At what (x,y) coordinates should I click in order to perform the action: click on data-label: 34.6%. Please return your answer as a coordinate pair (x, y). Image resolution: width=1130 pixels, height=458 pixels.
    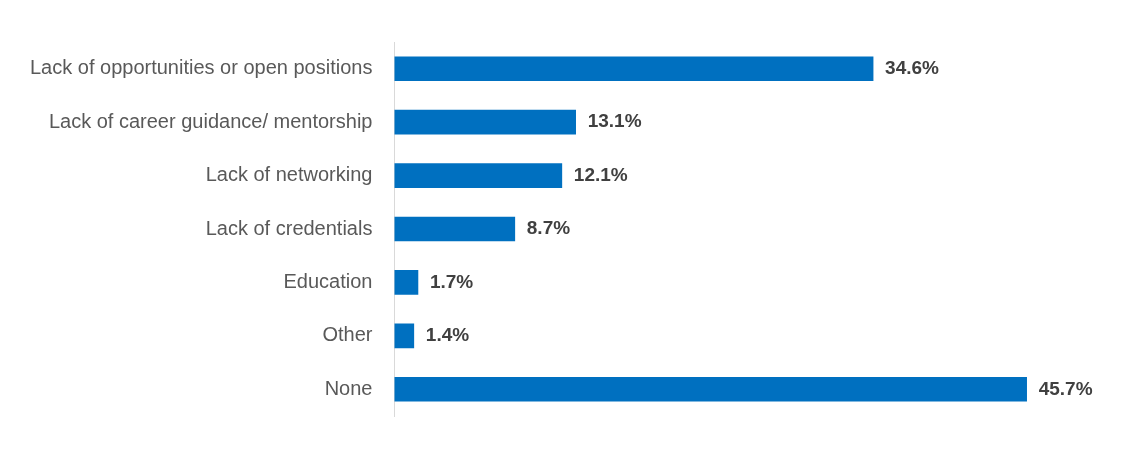
    Looking at the image, I should click on (912, 67).